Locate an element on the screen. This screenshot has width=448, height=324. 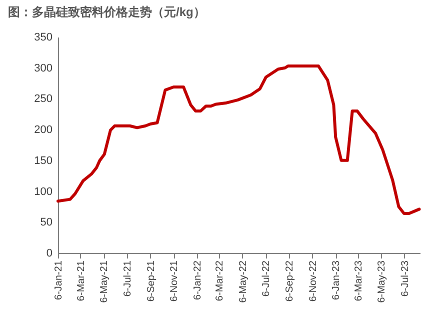
x-tick-label: 6-Jan-22 is located at coordinates (198, 280).